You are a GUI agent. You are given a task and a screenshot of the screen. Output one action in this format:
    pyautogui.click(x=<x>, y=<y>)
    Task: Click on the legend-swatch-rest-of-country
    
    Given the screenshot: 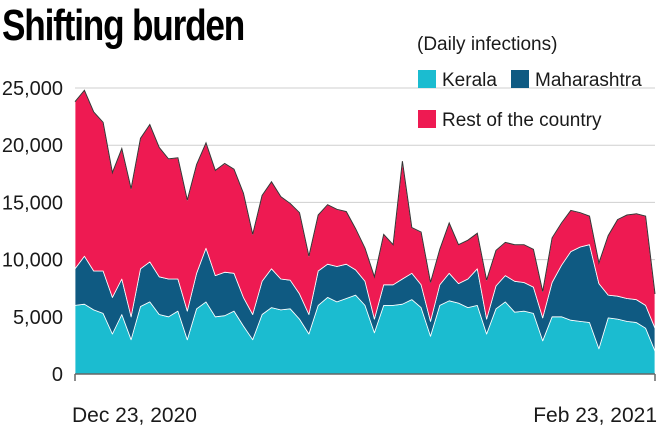 What is the action you would take?
    pyautogui.click(x=427, y=119)
    